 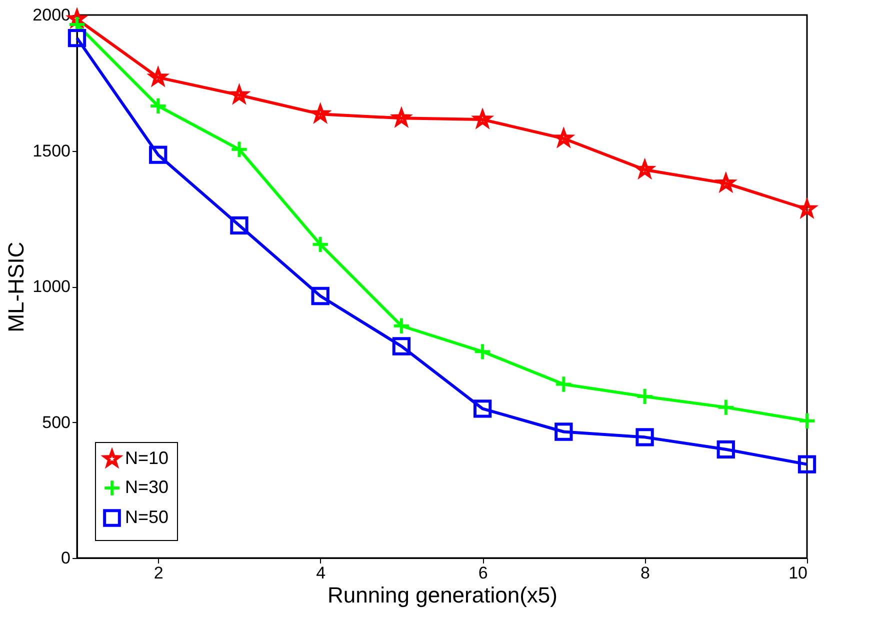 I want to click on x-tick-label: 8, so click(x=645, y=573).